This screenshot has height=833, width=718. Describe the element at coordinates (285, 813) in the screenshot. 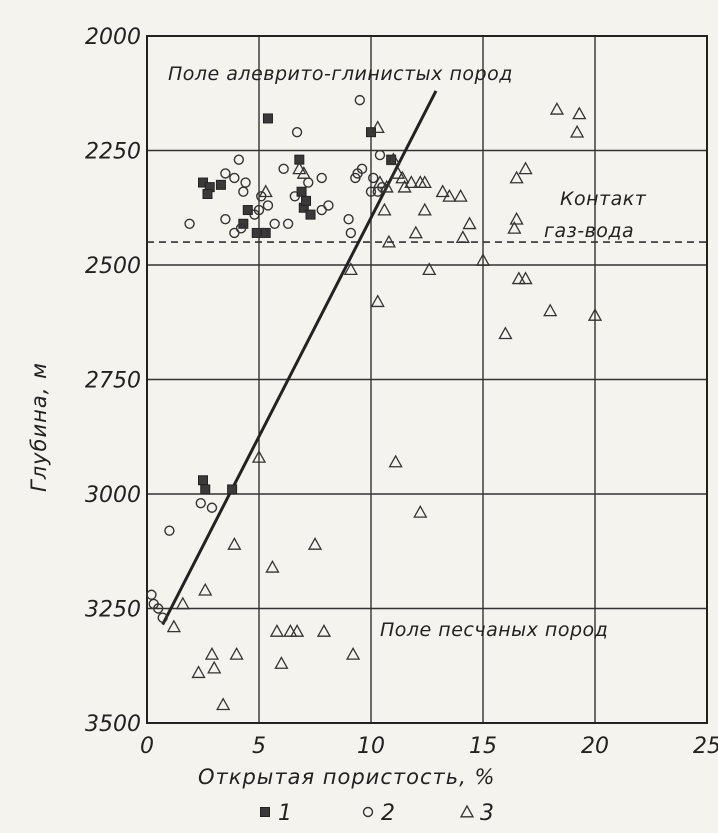

I see `legend-label-1: 1` at that location.